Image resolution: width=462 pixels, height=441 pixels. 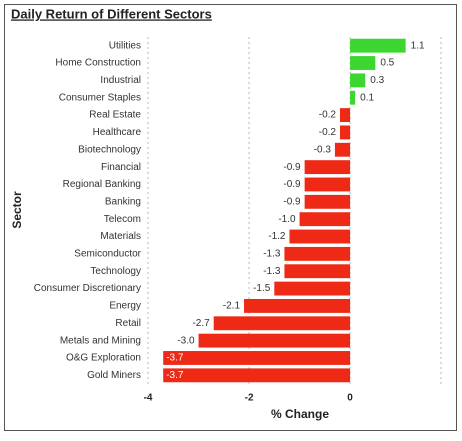 I want to click on value-label: -0.3, so click(x=323, y=149).